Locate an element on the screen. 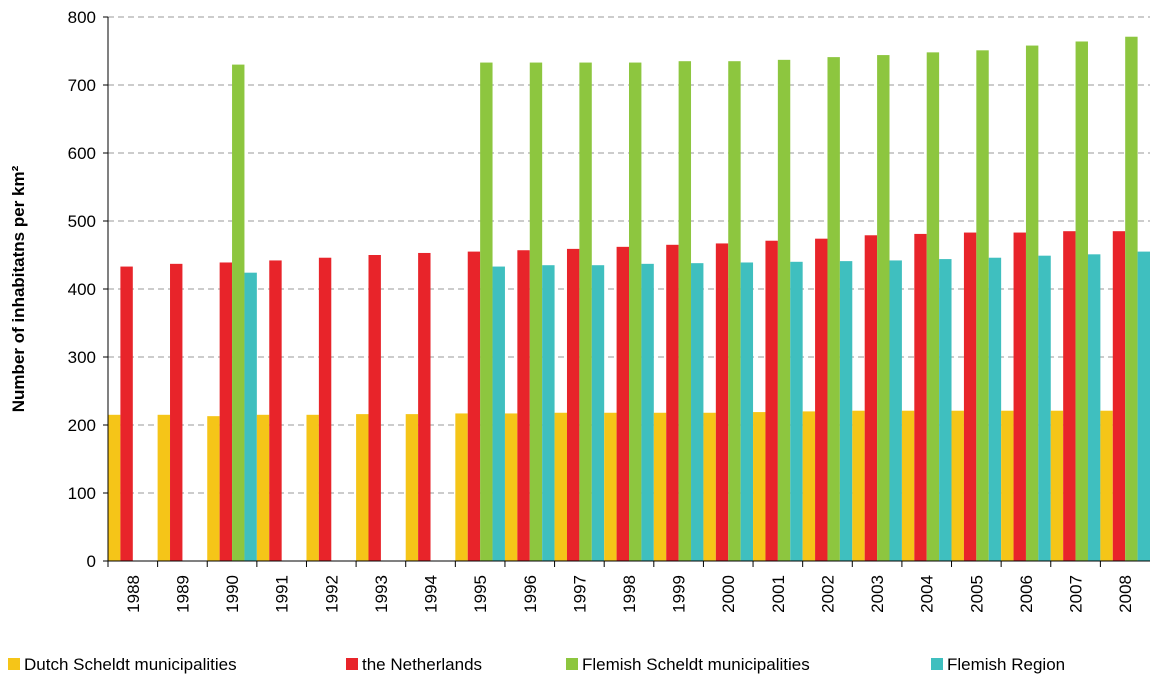 The width and height of the screenshot is (1150, 688). y-tick-label: 800 is located at coordinates (82, 17).